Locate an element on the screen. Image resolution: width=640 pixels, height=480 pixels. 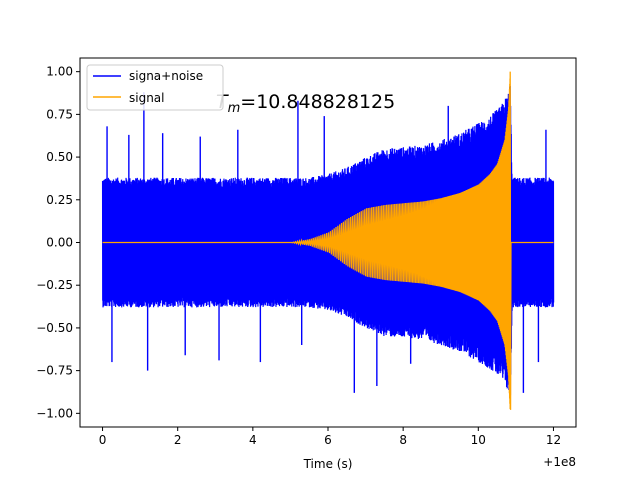
merger-time-annotation: Tm=10.848828125 is located at coordinates (305, 103).